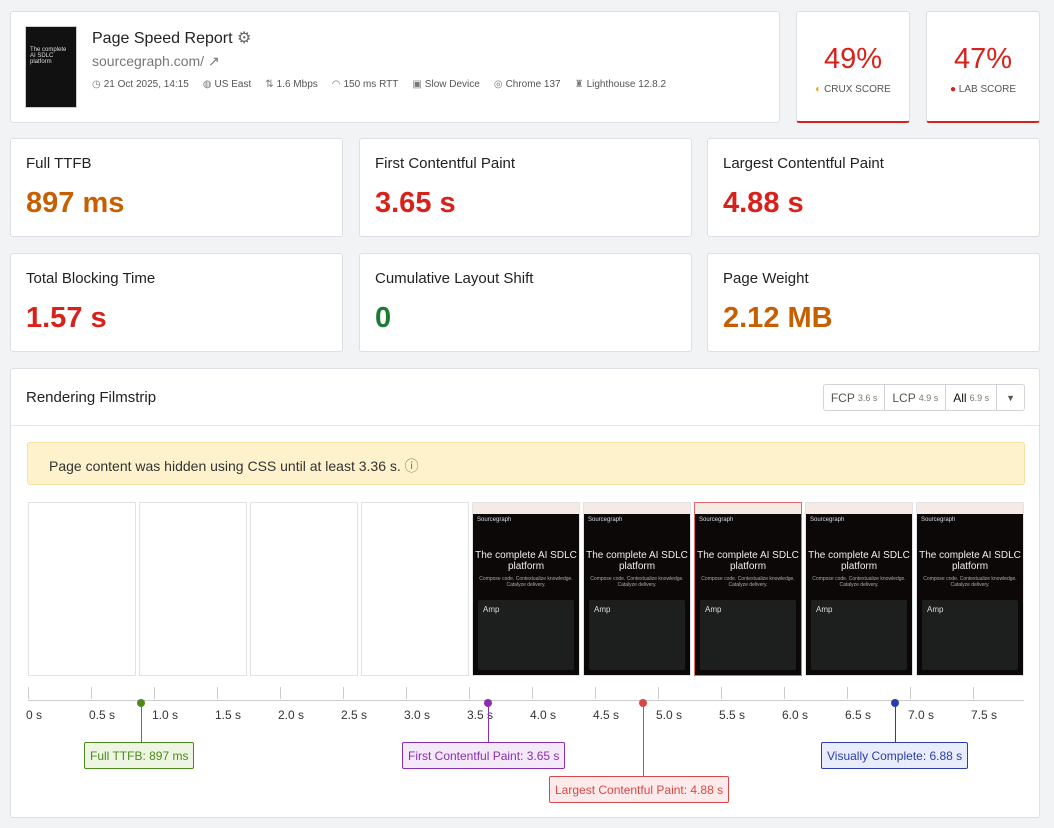  What do you see at coordinates (1010, 397) in the screenshot?
I see `chevron-down-icon: ▼` at bounding box center [1010, 397].